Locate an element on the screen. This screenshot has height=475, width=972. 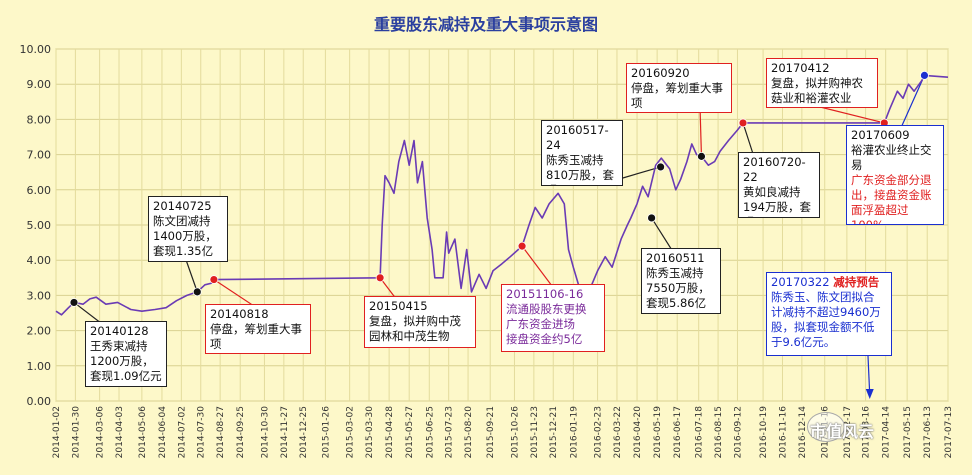
x-tick-label: 2015-06-25 is located at coordinates (430, 432).